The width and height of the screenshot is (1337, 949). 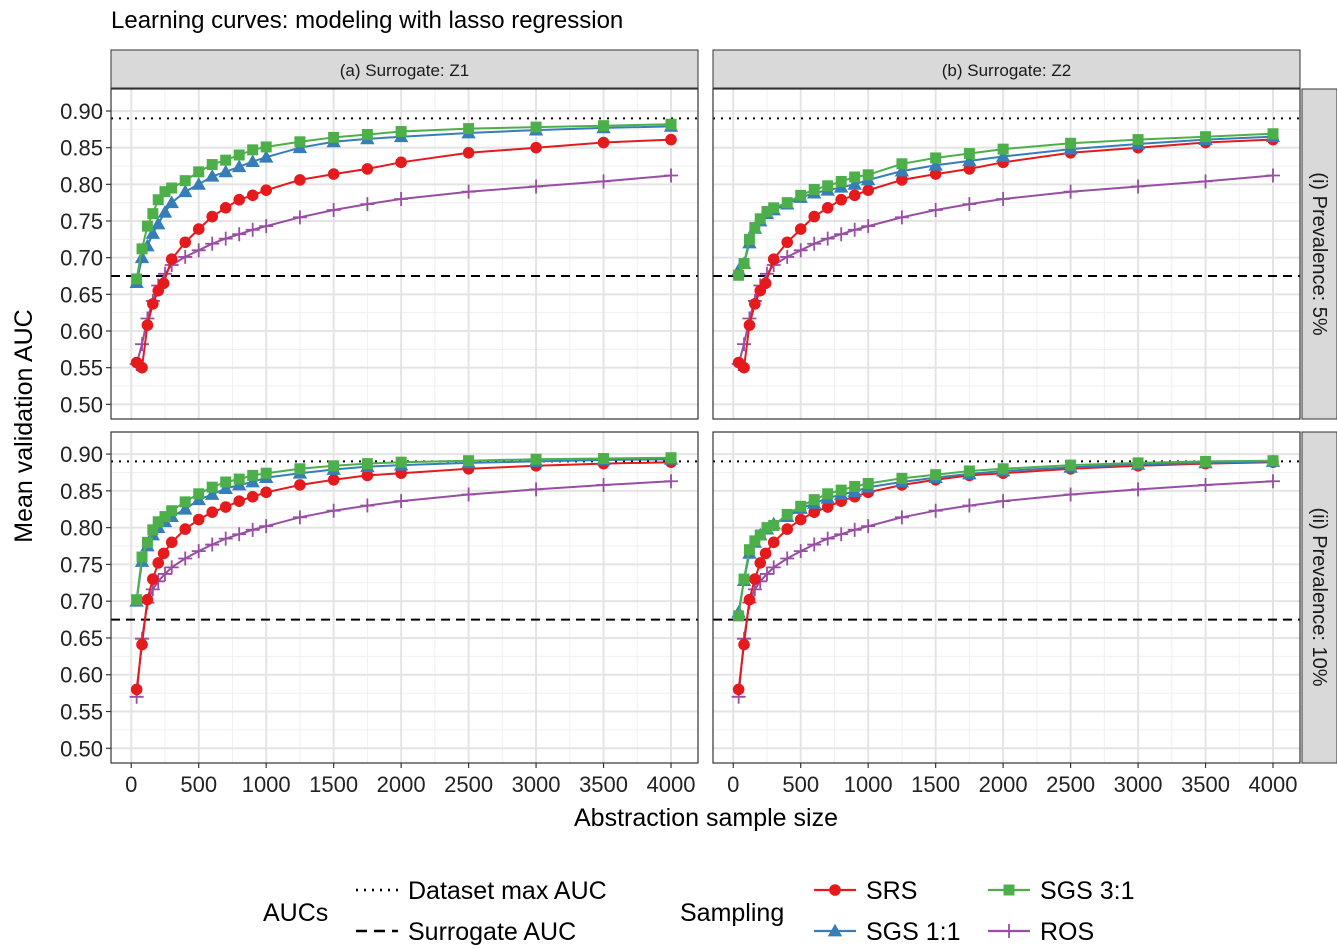 I want to click on y-tick-label: 0.70, so click(x=81, y=601).